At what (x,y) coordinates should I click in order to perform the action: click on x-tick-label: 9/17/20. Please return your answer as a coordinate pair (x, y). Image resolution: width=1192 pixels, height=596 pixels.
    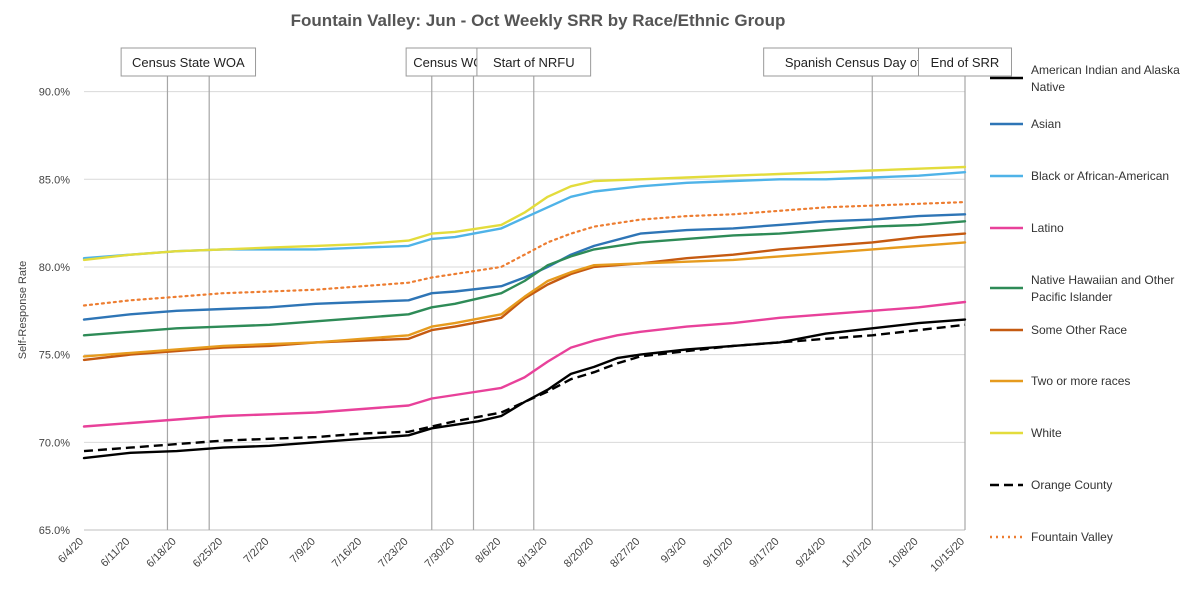
    Looking at the image, I should click on (764, 553).